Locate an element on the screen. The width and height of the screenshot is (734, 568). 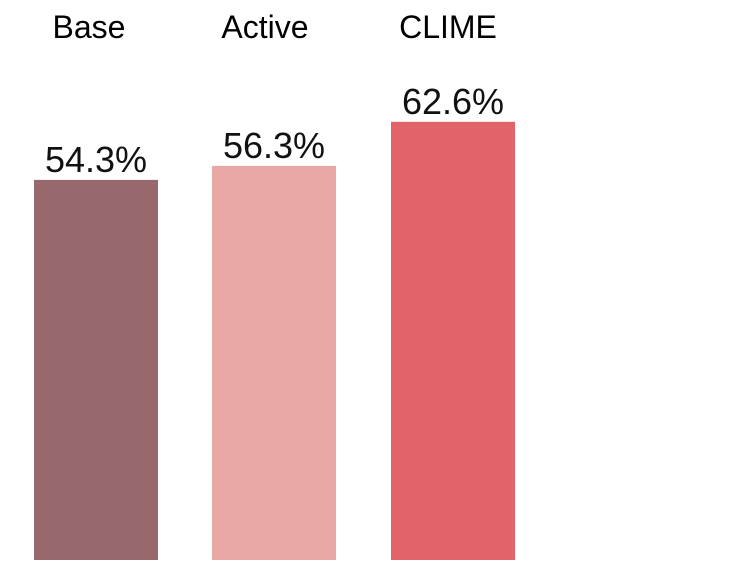
bar-clime is located at coordinates (453, 341).